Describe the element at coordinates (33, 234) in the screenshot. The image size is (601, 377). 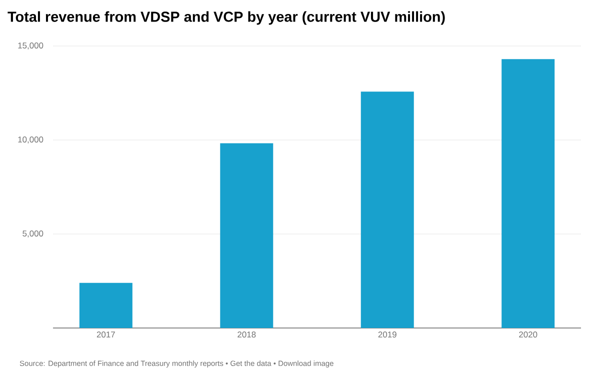
I see `y-tick-label: 5,000` at that location.